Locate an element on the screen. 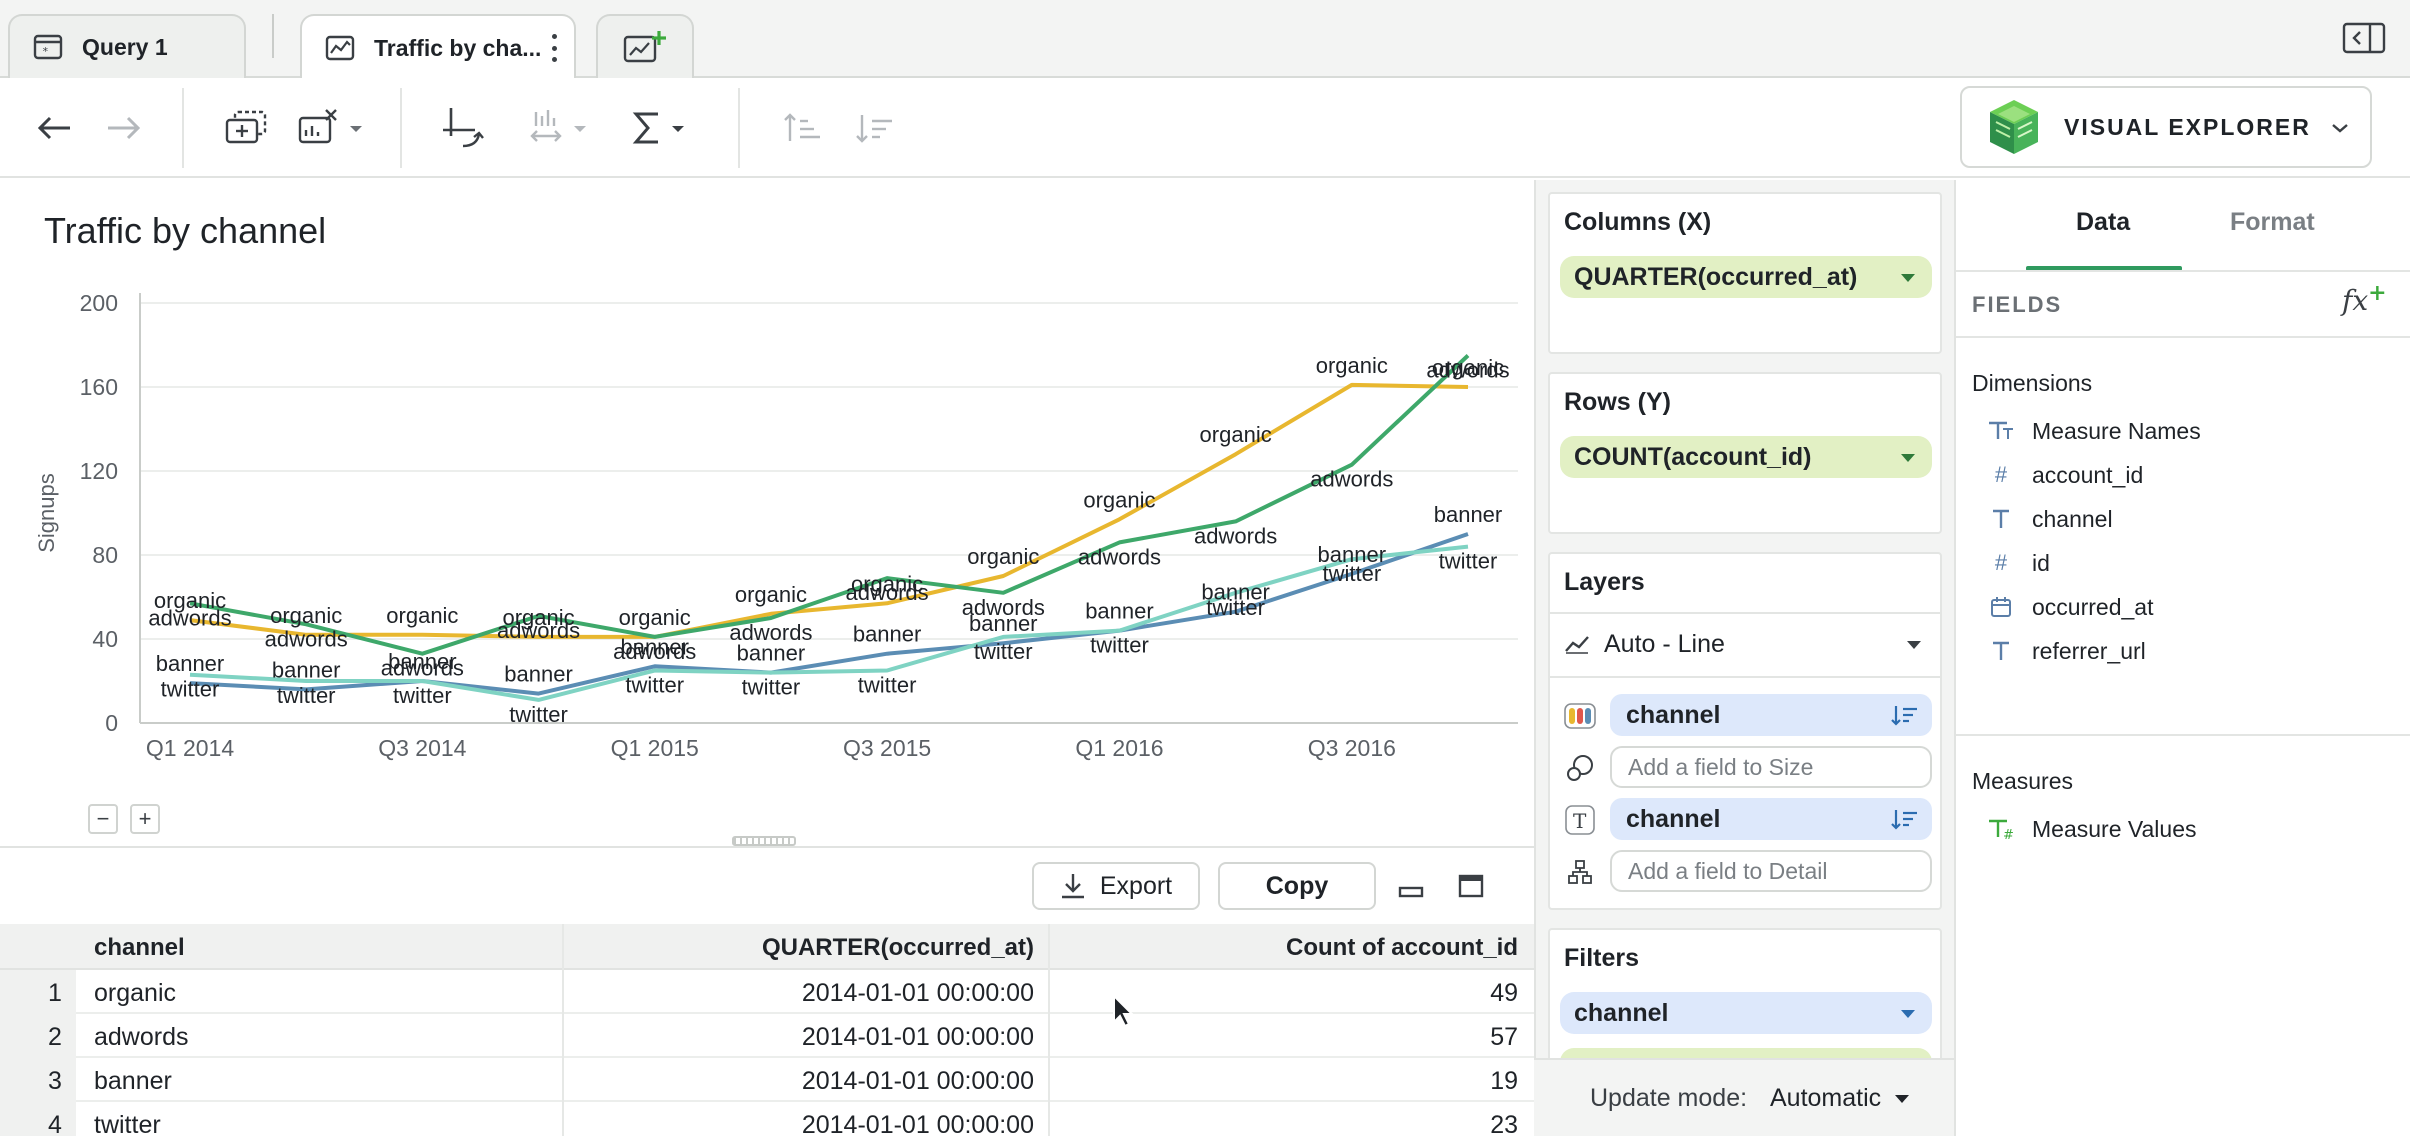 The height and width of the screenshot is (1136, 2410). add-calculated-field-icon: fx+ is located at coordinates (2364, 298).